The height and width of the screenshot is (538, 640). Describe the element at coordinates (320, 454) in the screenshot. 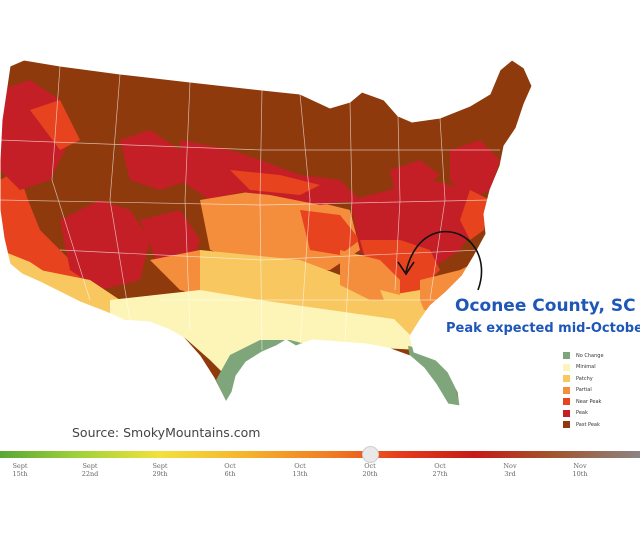

I see `timeline-slider-track` at that location.